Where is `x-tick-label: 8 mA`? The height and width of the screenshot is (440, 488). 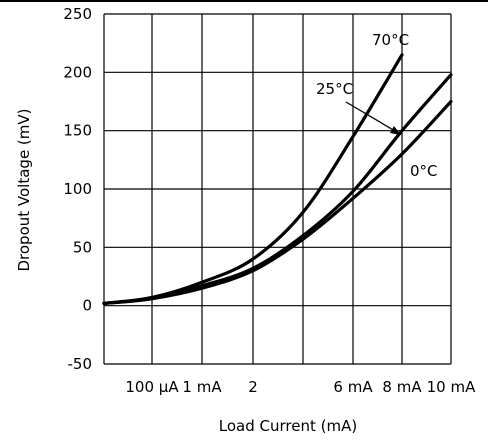
x-tick-label: 8 mA is located at coordinates (402, 387).